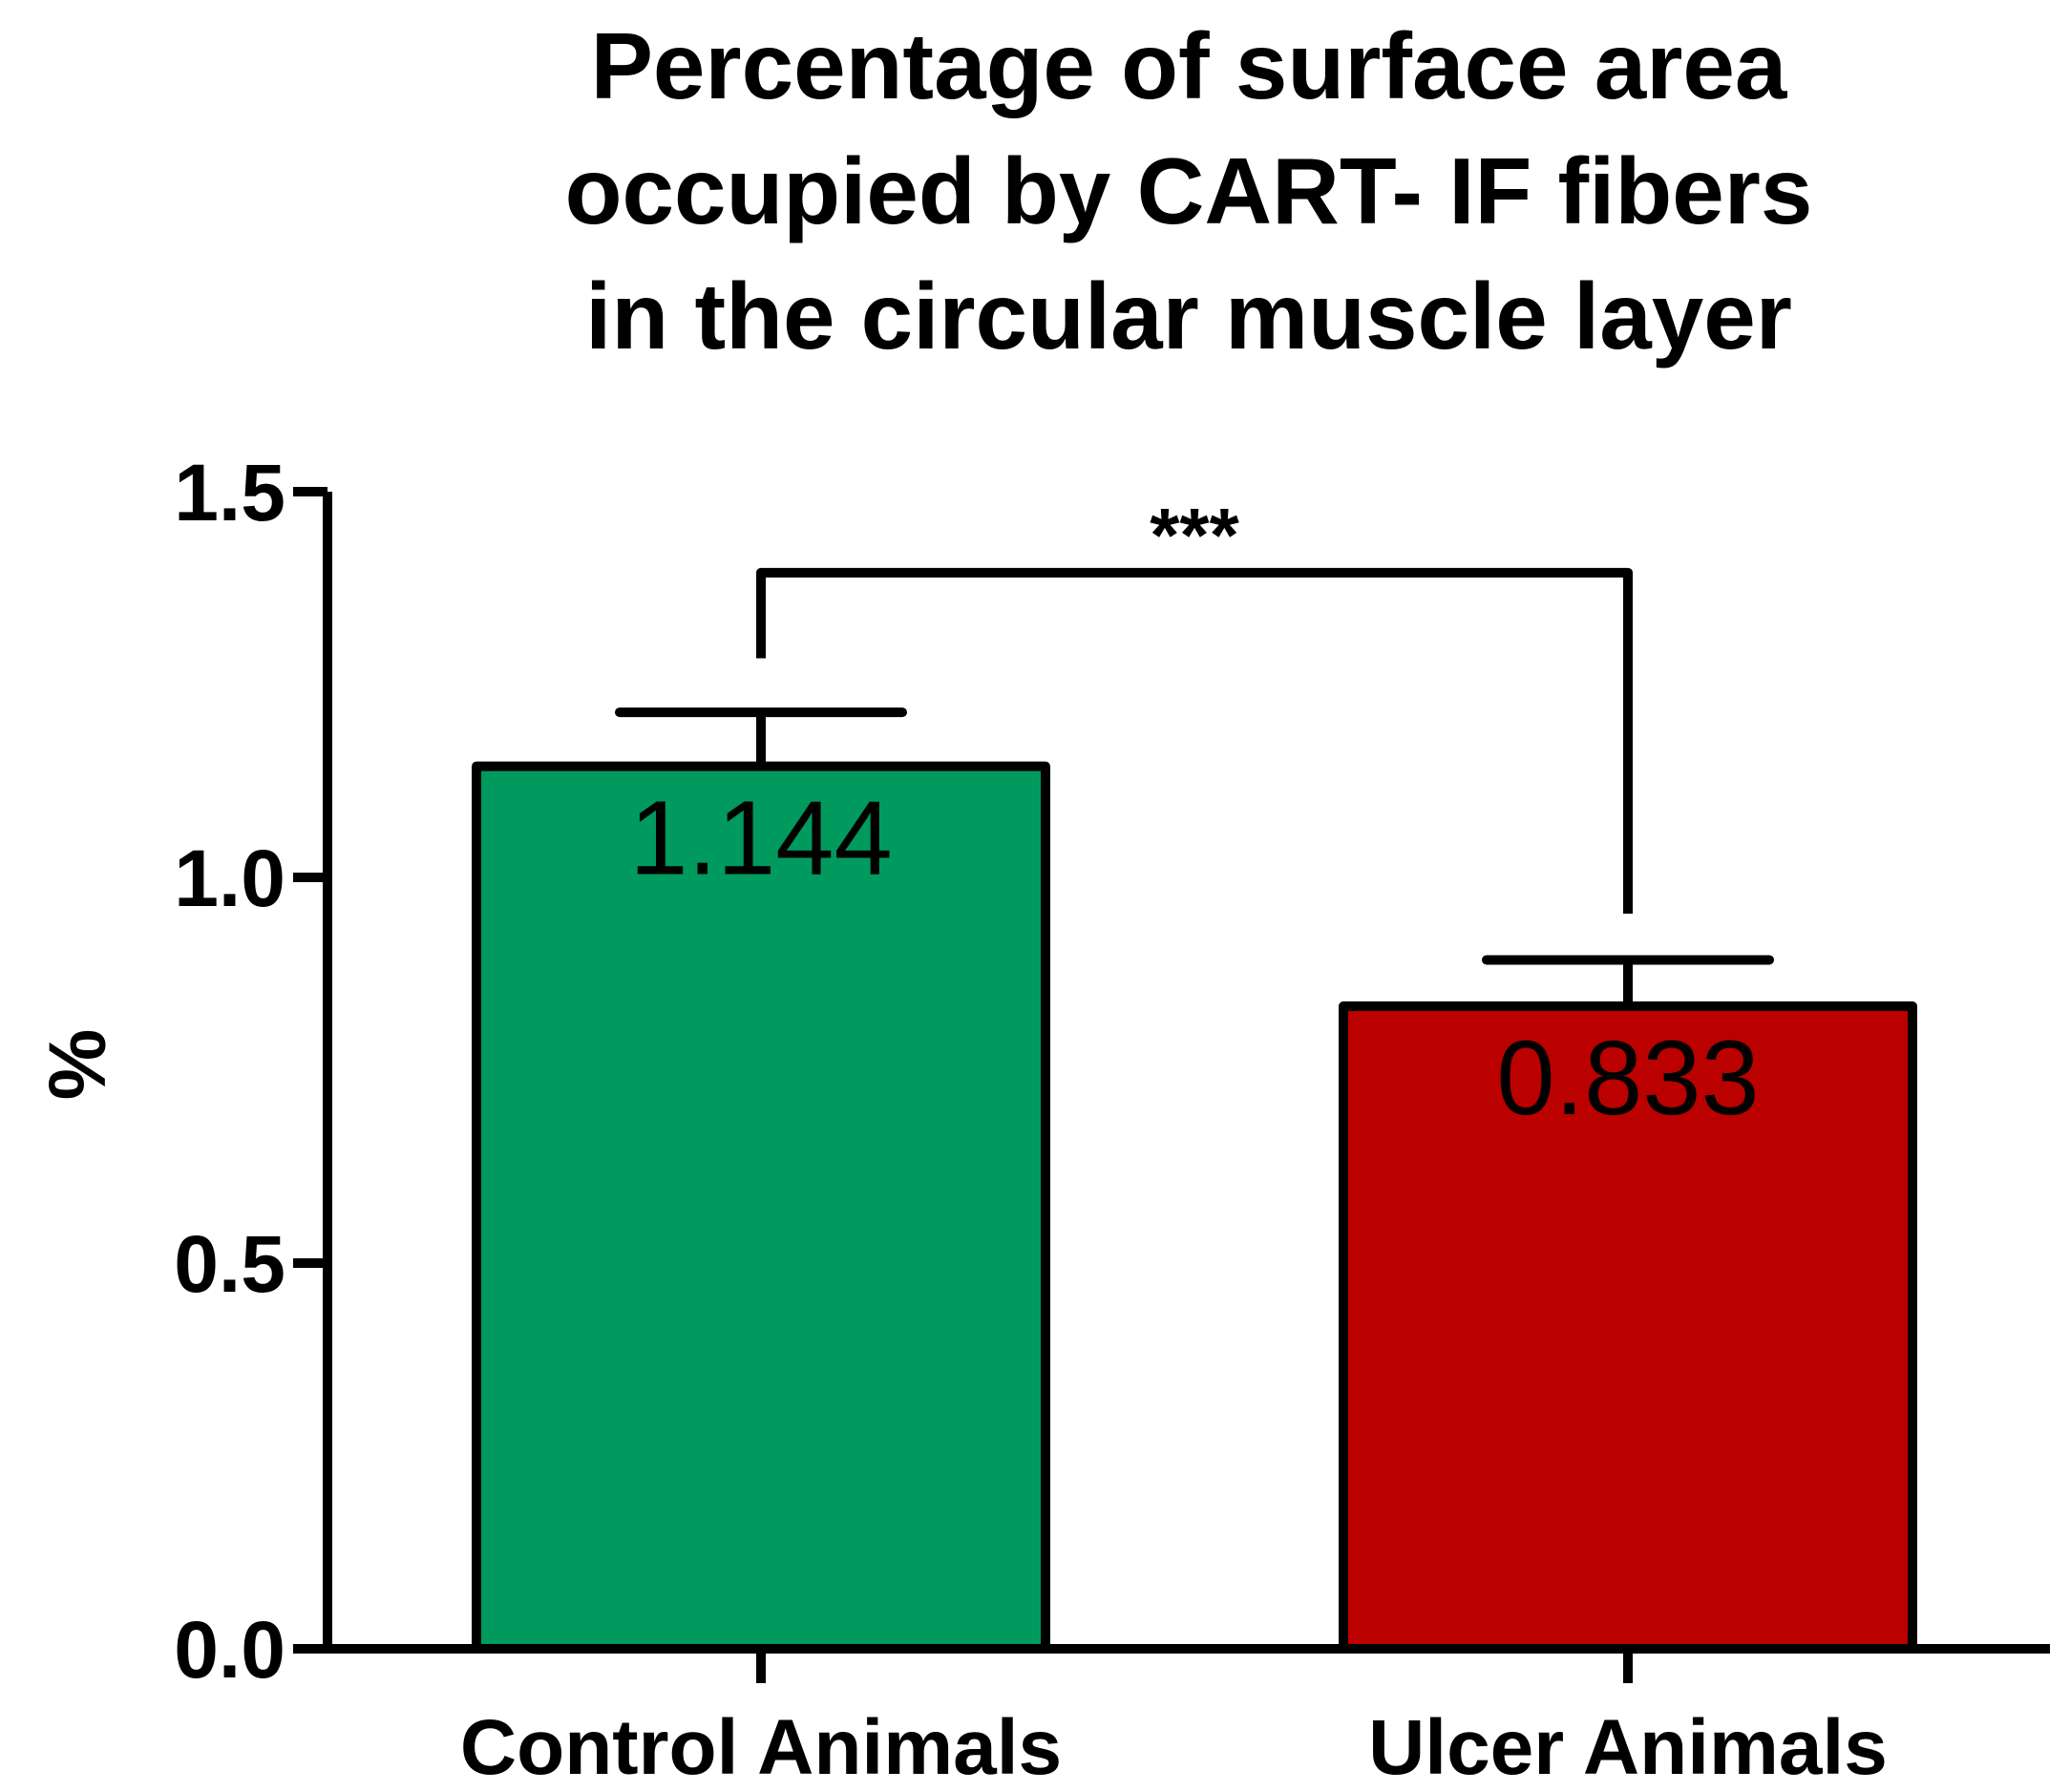  Describe the element at coordinates (1189, 66) in the screenshot. I see `title-line-1: Percentage of surface area` at that location.